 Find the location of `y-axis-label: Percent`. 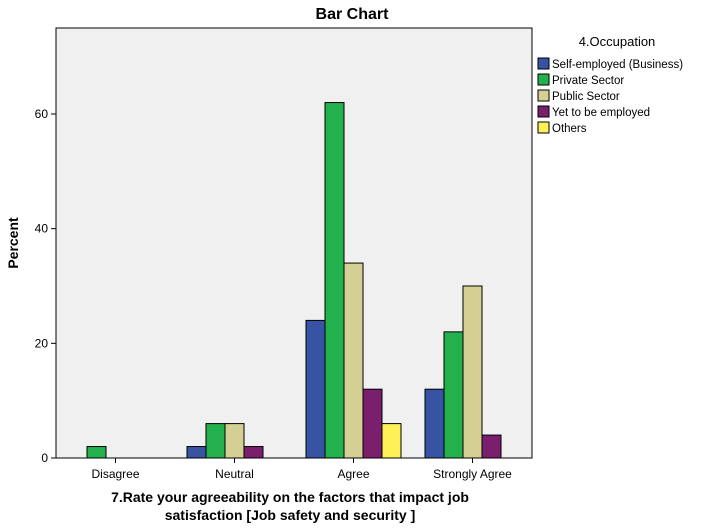

y-axis-label: Percent is located at coordinates (13, 243).